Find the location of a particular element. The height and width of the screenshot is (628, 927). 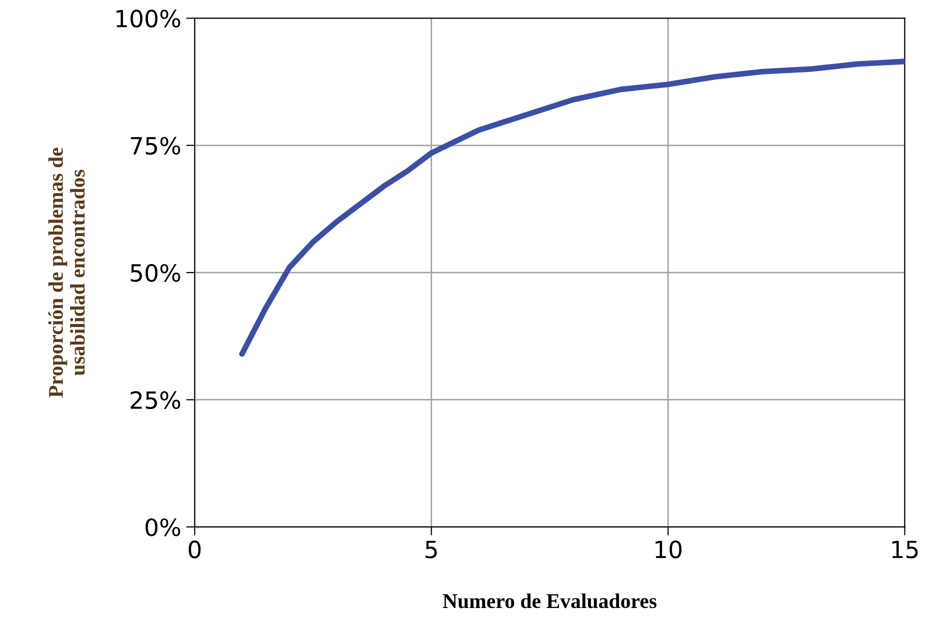

y-tick-label: 50% is located at coordinates (155, 273).